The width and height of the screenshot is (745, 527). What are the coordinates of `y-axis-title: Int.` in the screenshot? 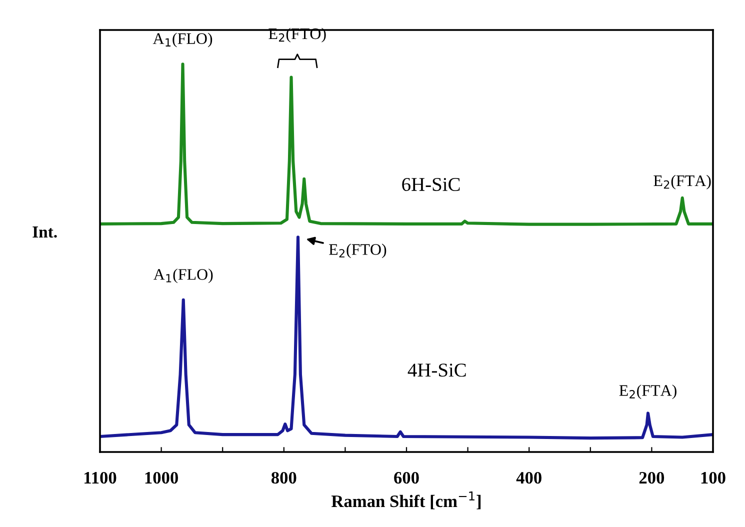 It's located at (44, 232).